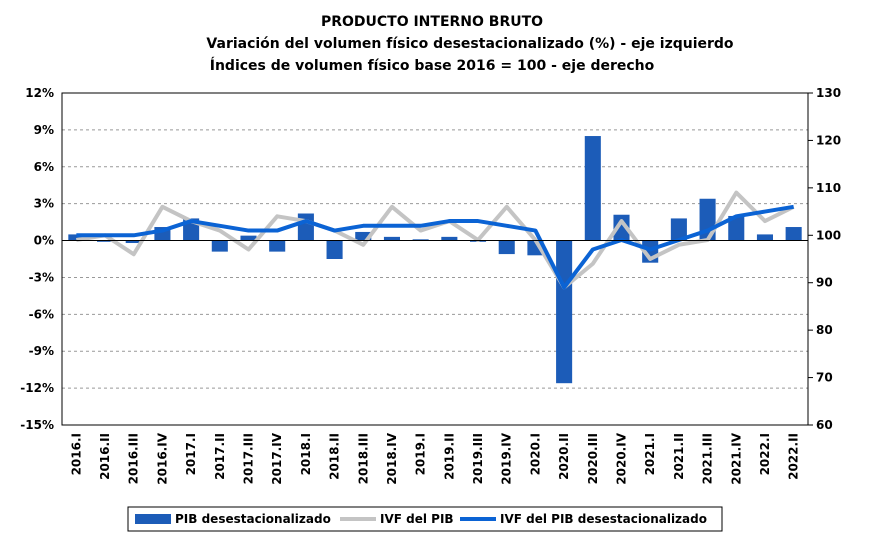 Image resolution: width=883 pixels, height=557 pixels. Describe the element at coordinates (37, 388) in the screenshot. I see `y-tick-label: -12%` at that location.